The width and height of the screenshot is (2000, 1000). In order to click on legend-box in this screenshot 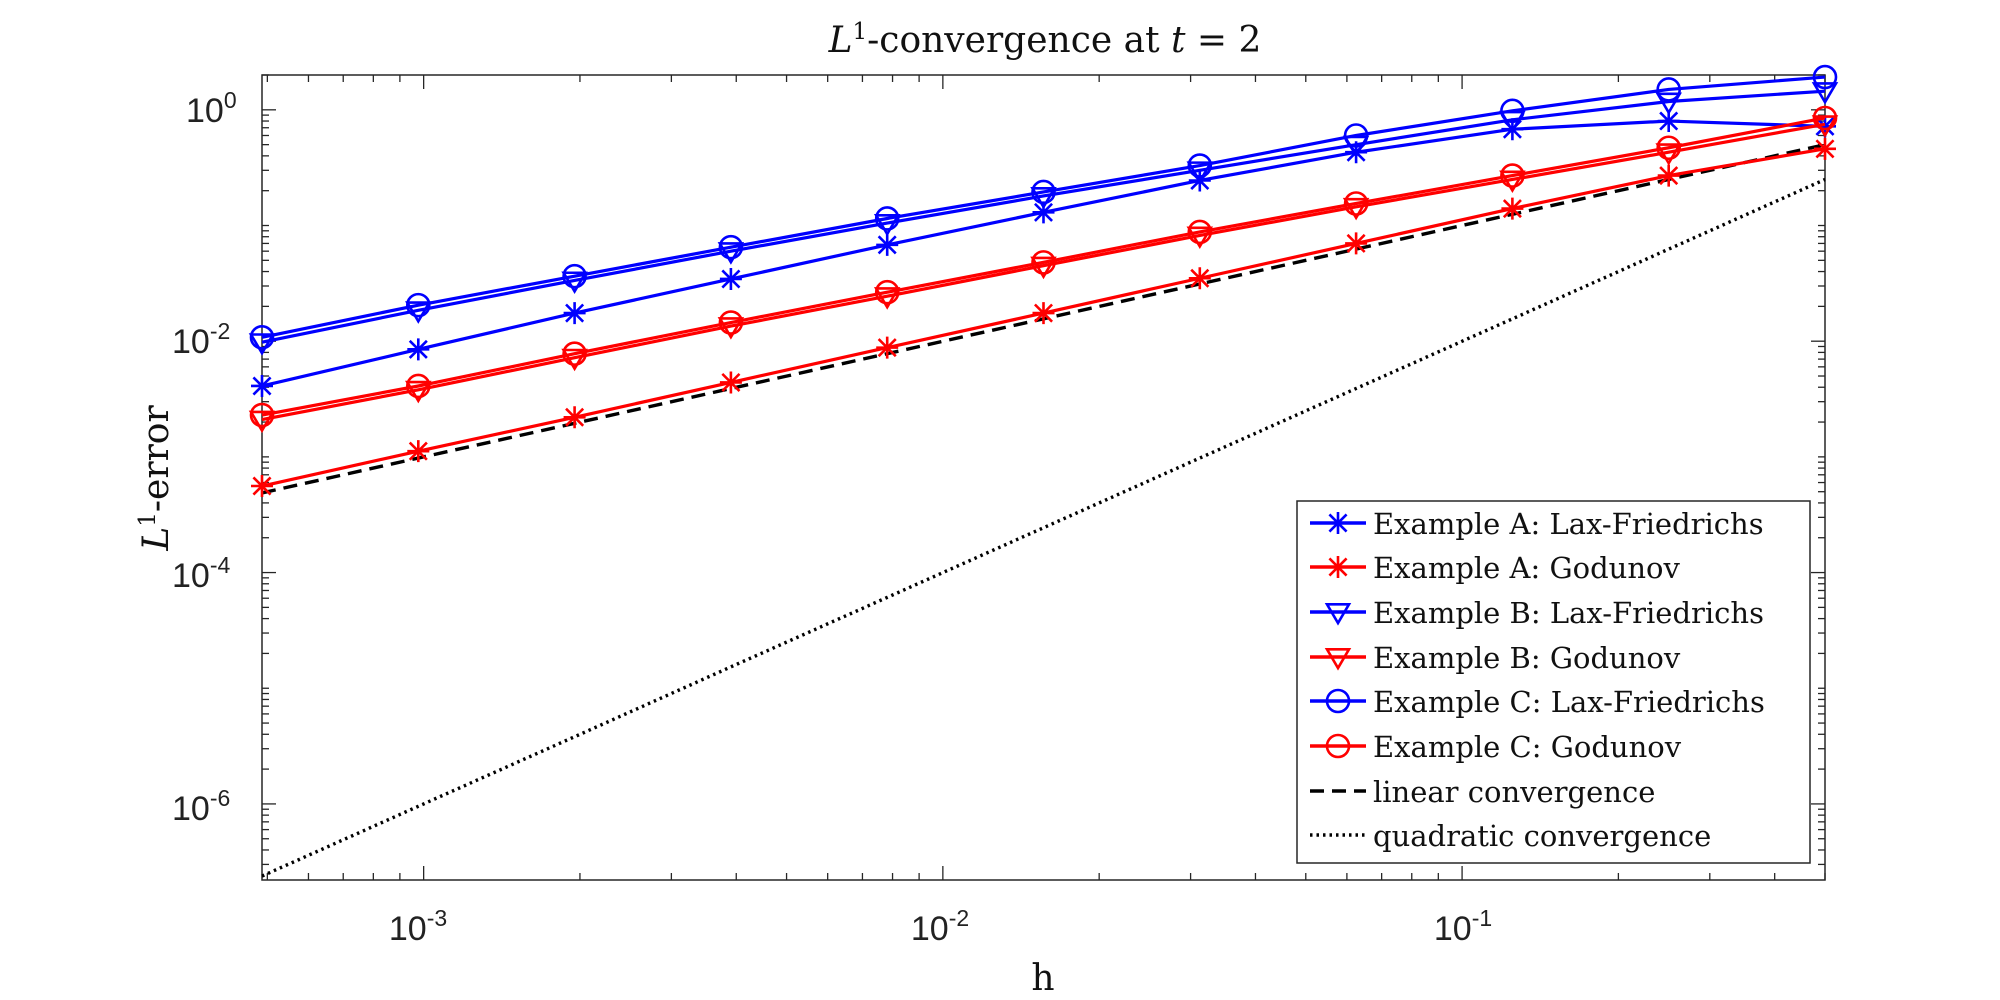, I will do `click(1553, 682)`.